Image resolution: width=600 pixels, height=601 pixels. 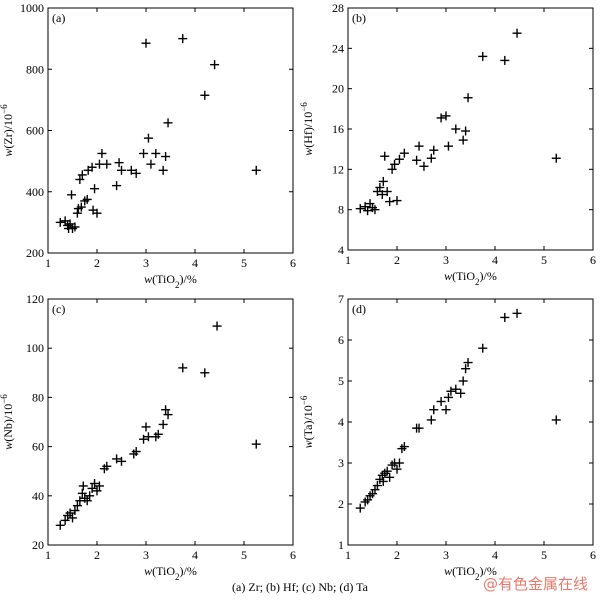 What do you see at coordinates (341, 340) in the screenshot?
I see `y-tick-label: 6` at bounding box center [341, 340].